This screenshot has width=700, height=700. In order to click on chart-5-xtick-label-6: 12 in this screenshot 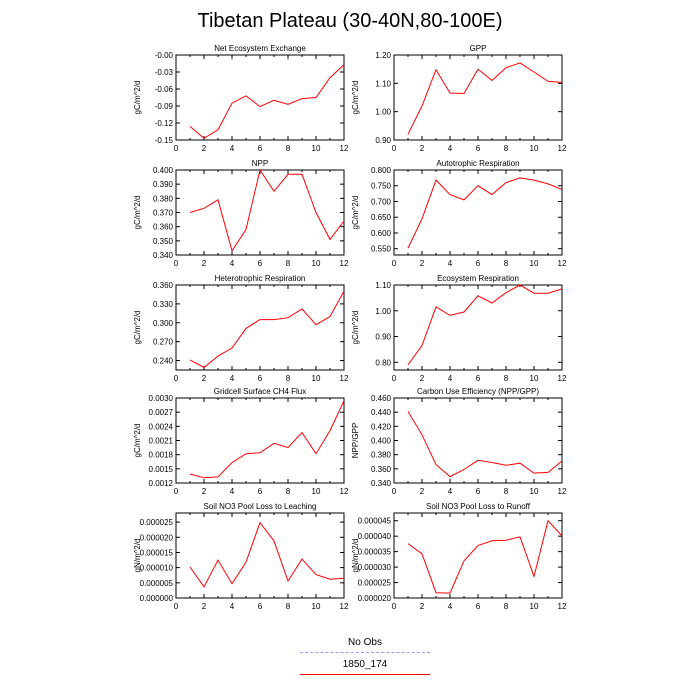, I will do `click(344, 378)`.